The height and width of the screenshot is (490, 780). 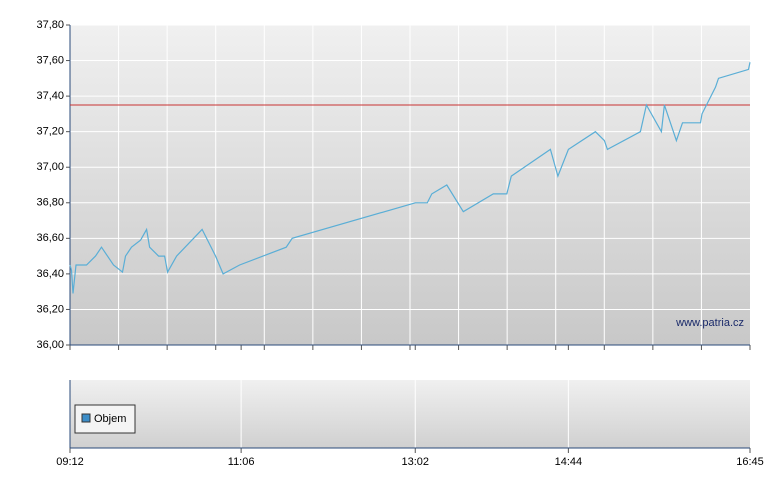 I want to click on x-tick-label: 09:12, so click(x=70, y=462).